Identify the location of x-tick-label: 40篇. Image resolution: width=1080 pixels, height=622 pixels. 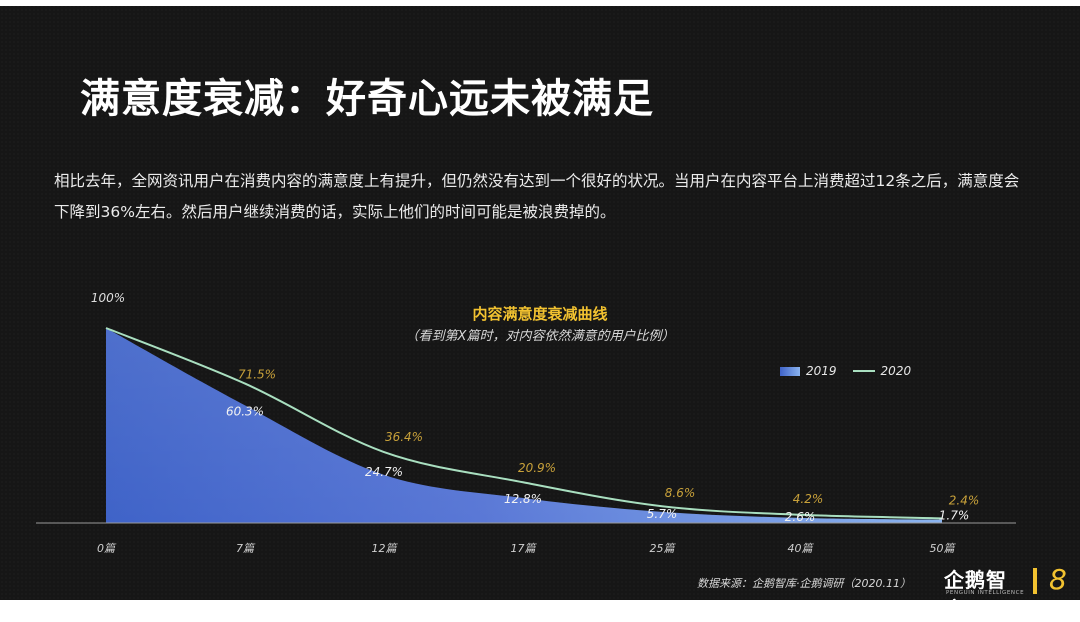
(801, 548).